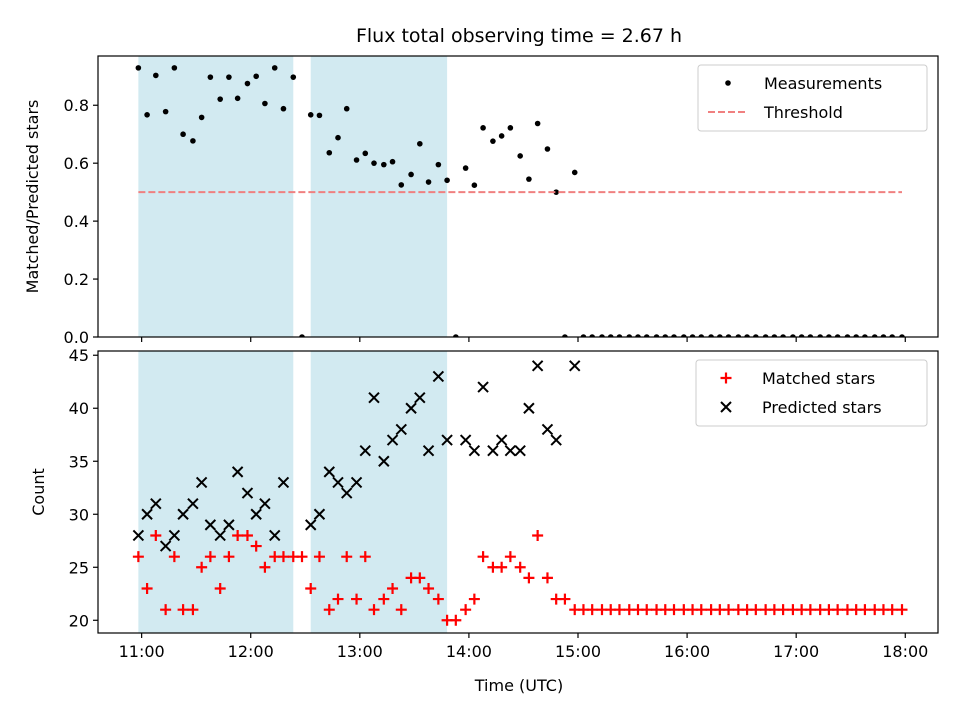 This screenshot has width=960, height=720. I want to click on x-tick-label: 14:00, so click(469, 651).